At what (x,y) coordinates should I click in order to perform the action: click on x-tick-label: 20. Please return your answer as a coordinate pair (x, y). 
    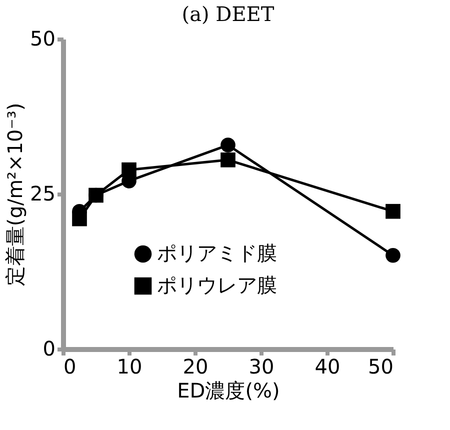
    Looking at the image, I should click on (195, 366).